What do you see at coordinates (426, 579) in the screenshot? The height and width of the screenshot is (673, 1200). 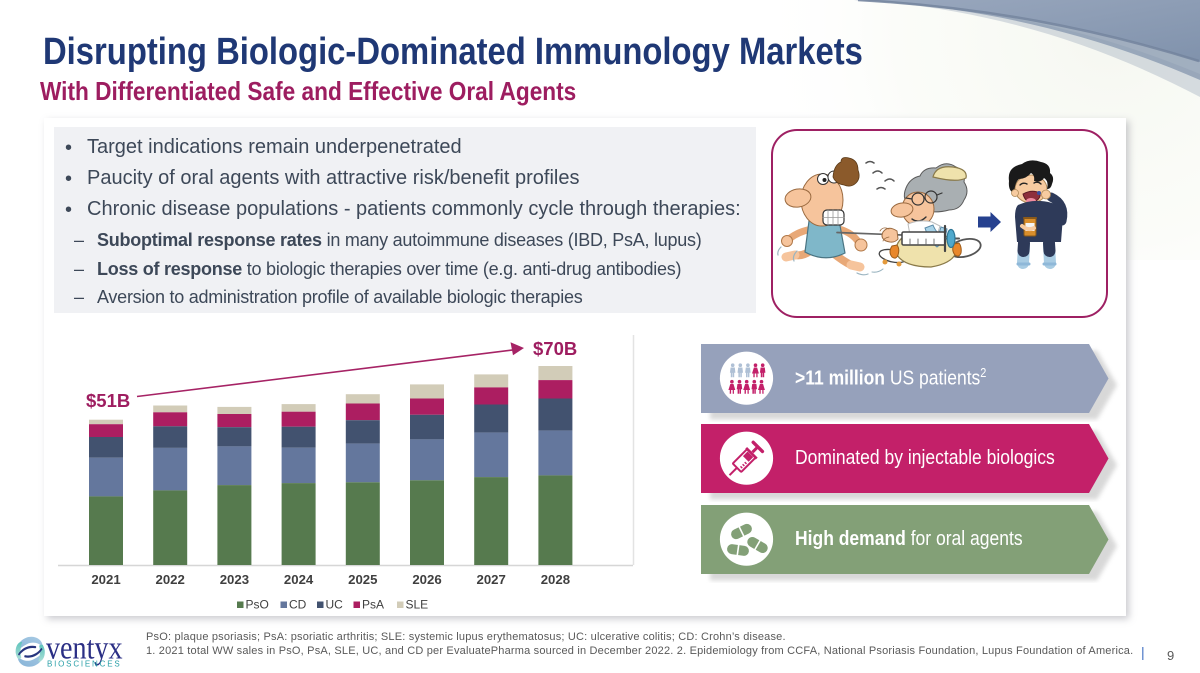 I see `svg-text: 2026` at bounding box center [426, 579].